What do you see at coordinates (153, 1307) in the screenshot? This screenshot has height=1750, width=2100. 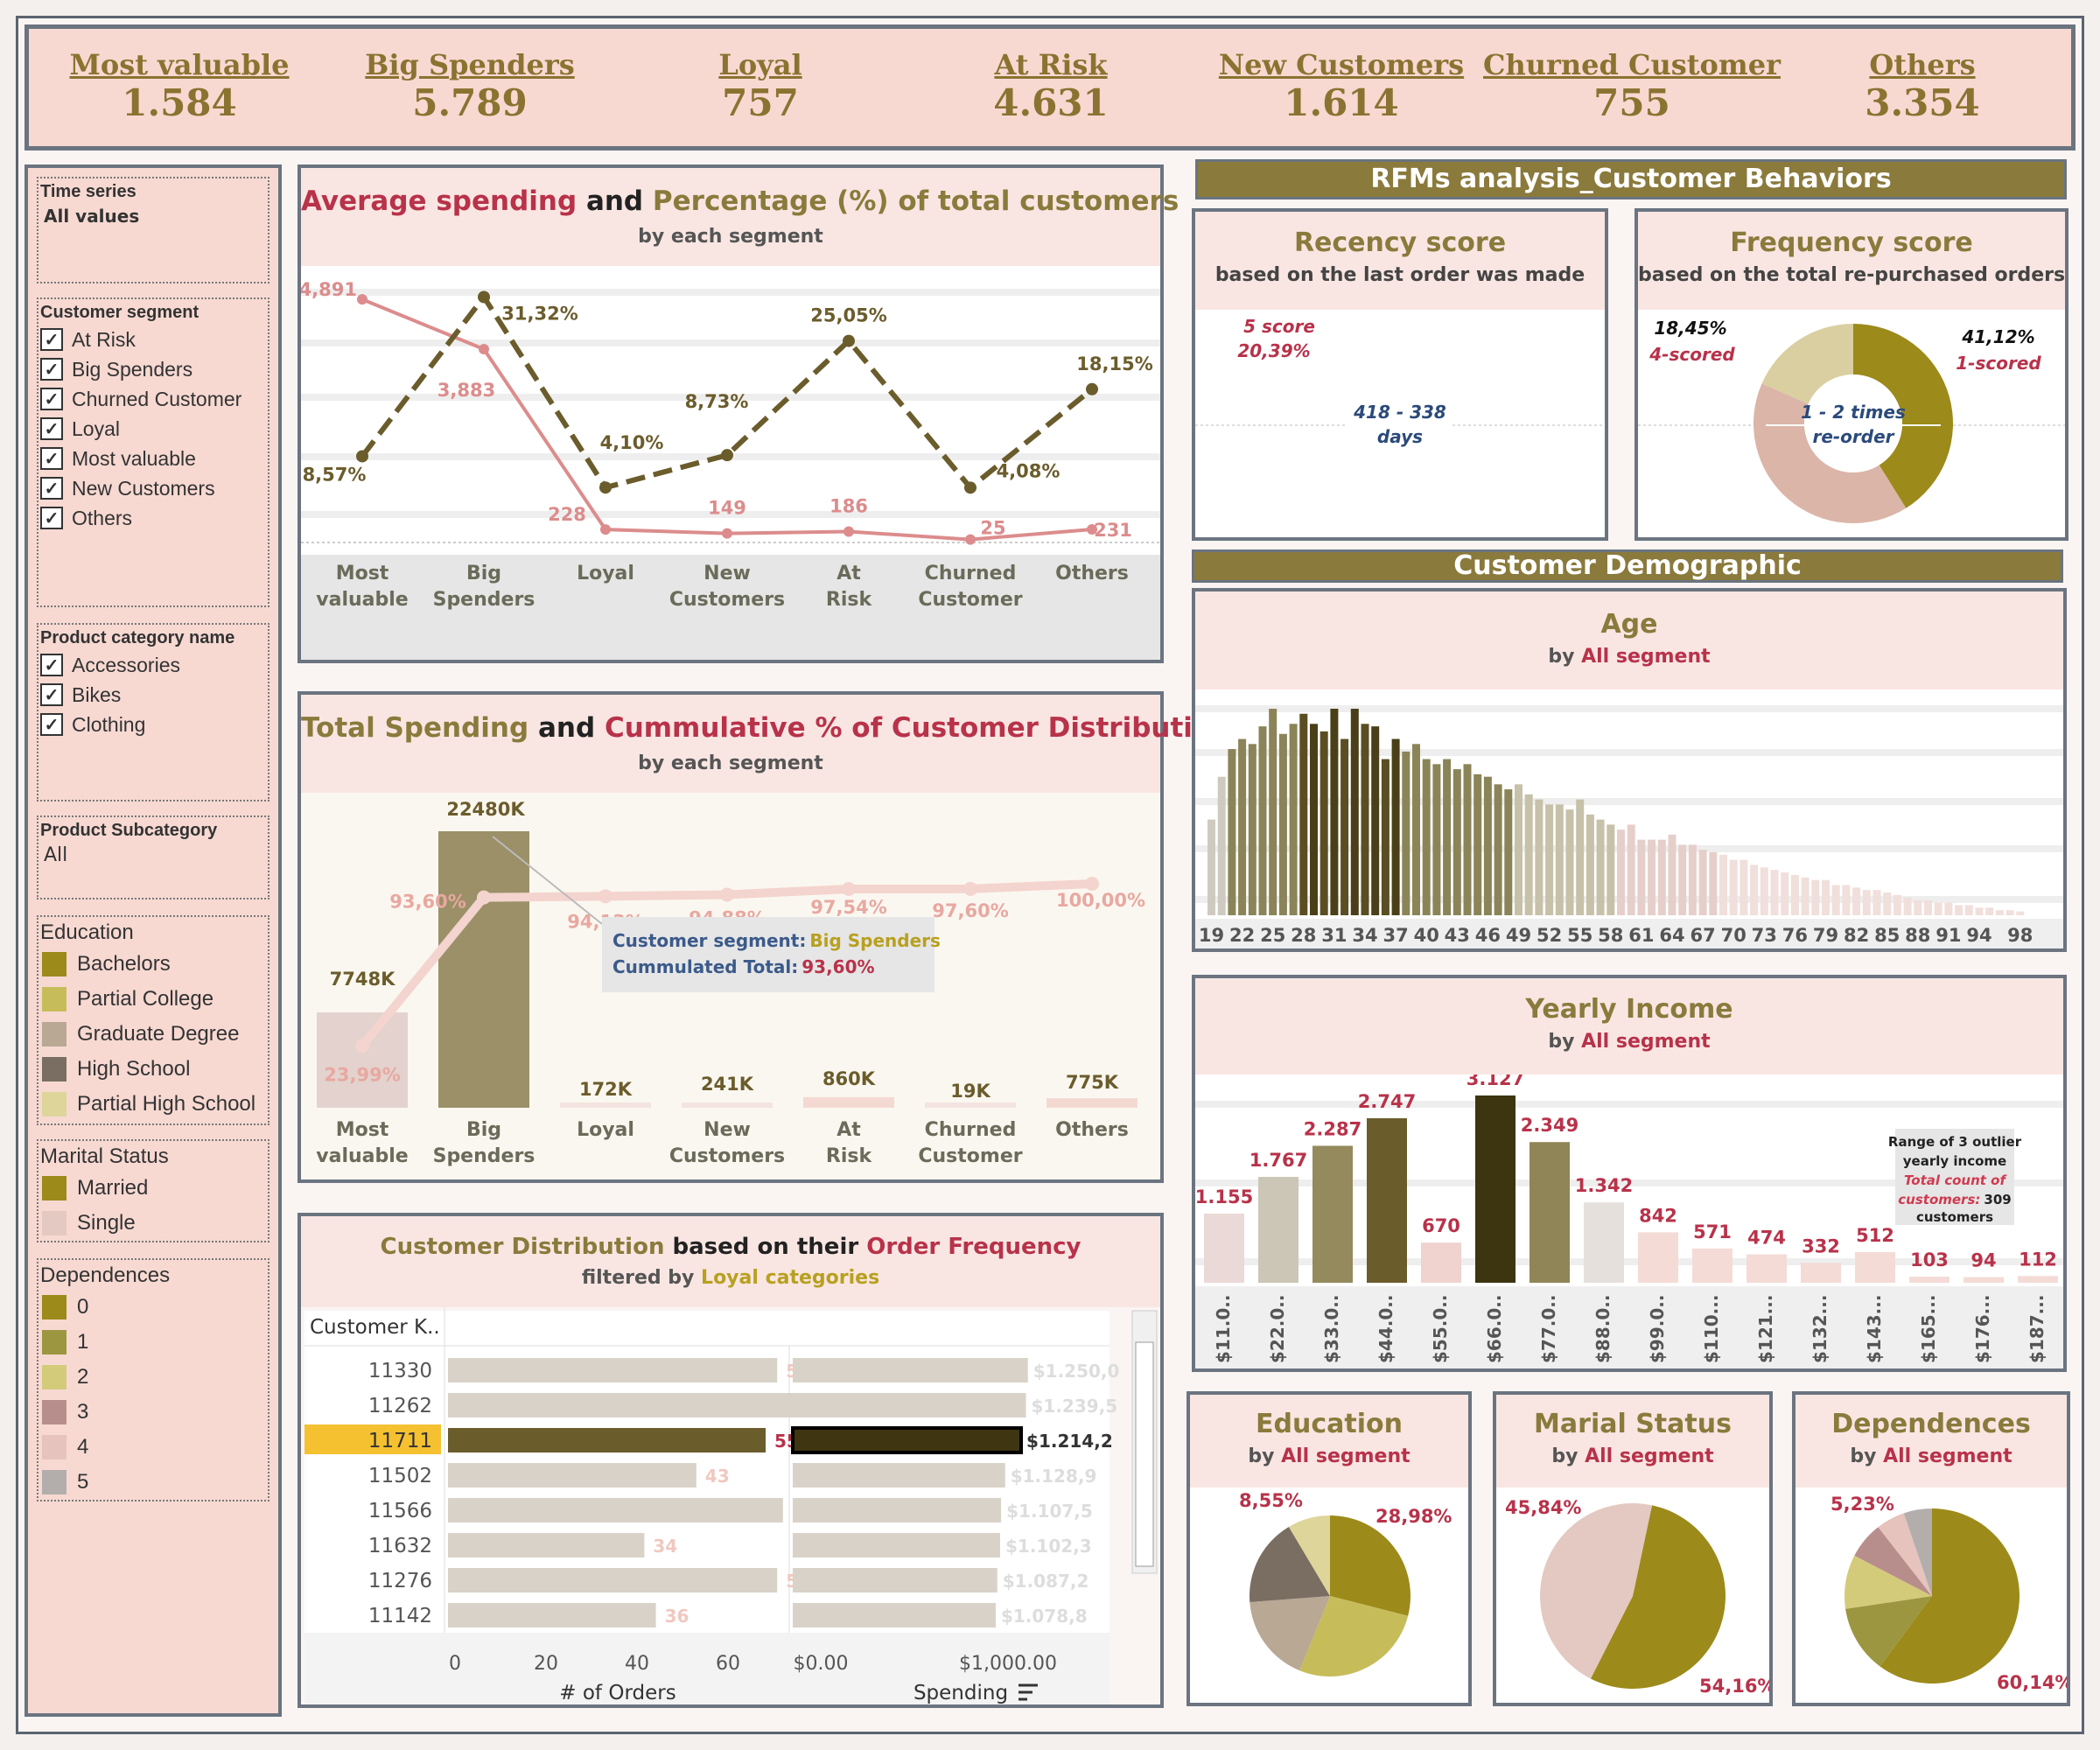 I see `legend-item: 0` at bounding box center [153, 1307].